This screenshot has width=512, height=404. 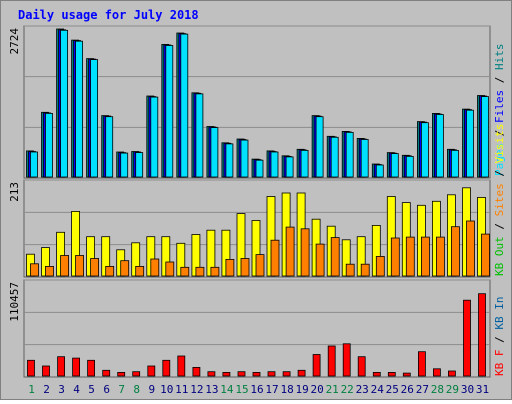 I want to click on x-label-21: 21, so click(x=332, y=389).